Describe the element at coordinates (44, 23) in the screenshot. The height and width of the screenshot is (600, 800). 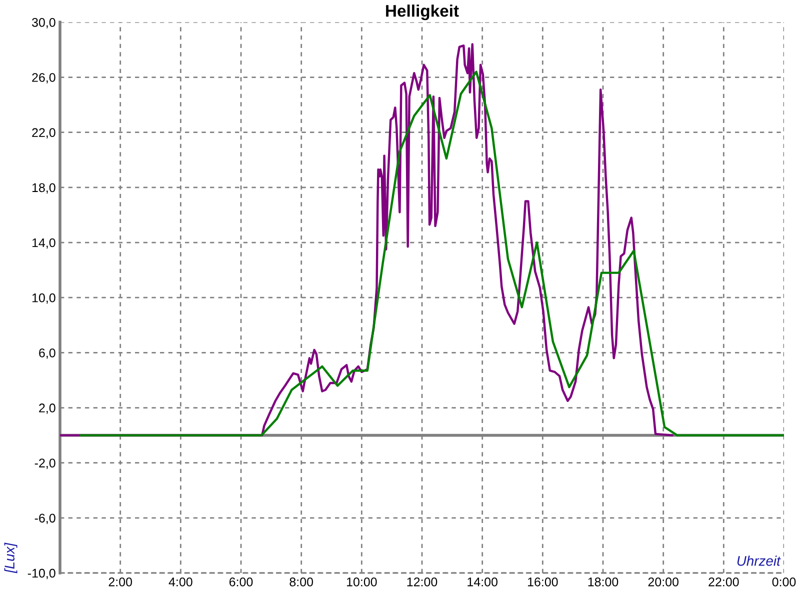
I see `y-tick-label: 30,0` at that location.